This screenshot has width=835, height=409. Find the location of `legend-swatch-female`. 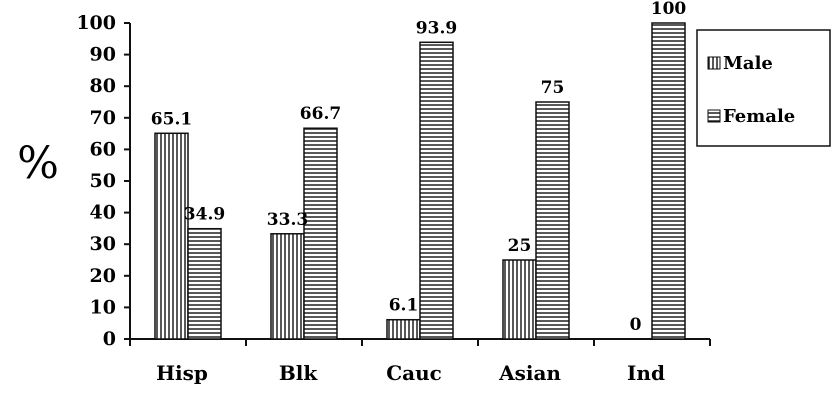

legend-swatch-female is located at coordinates (714, 116).